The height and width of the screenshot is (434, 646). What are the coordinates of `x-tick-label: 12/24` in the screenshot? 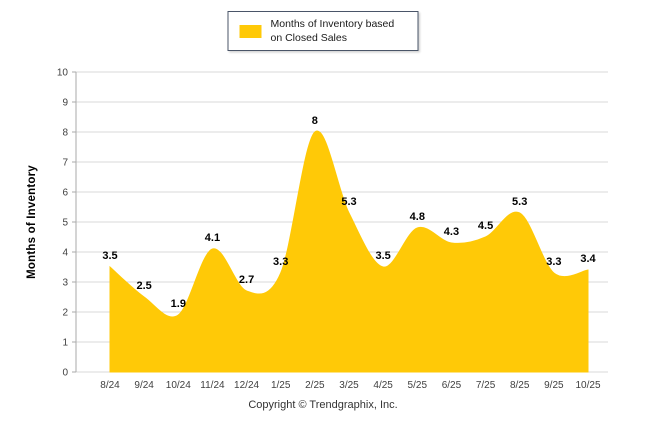 It's located at (246, 385).